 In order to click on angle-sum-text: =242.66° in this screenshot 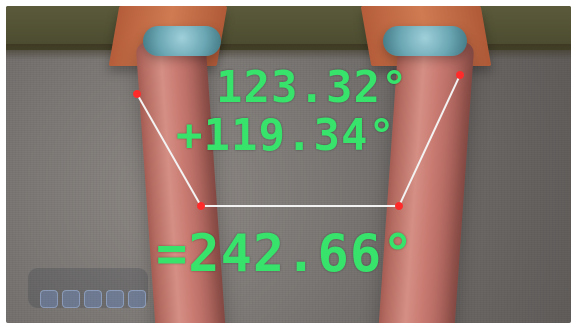, I will do `click(285, 254)`.